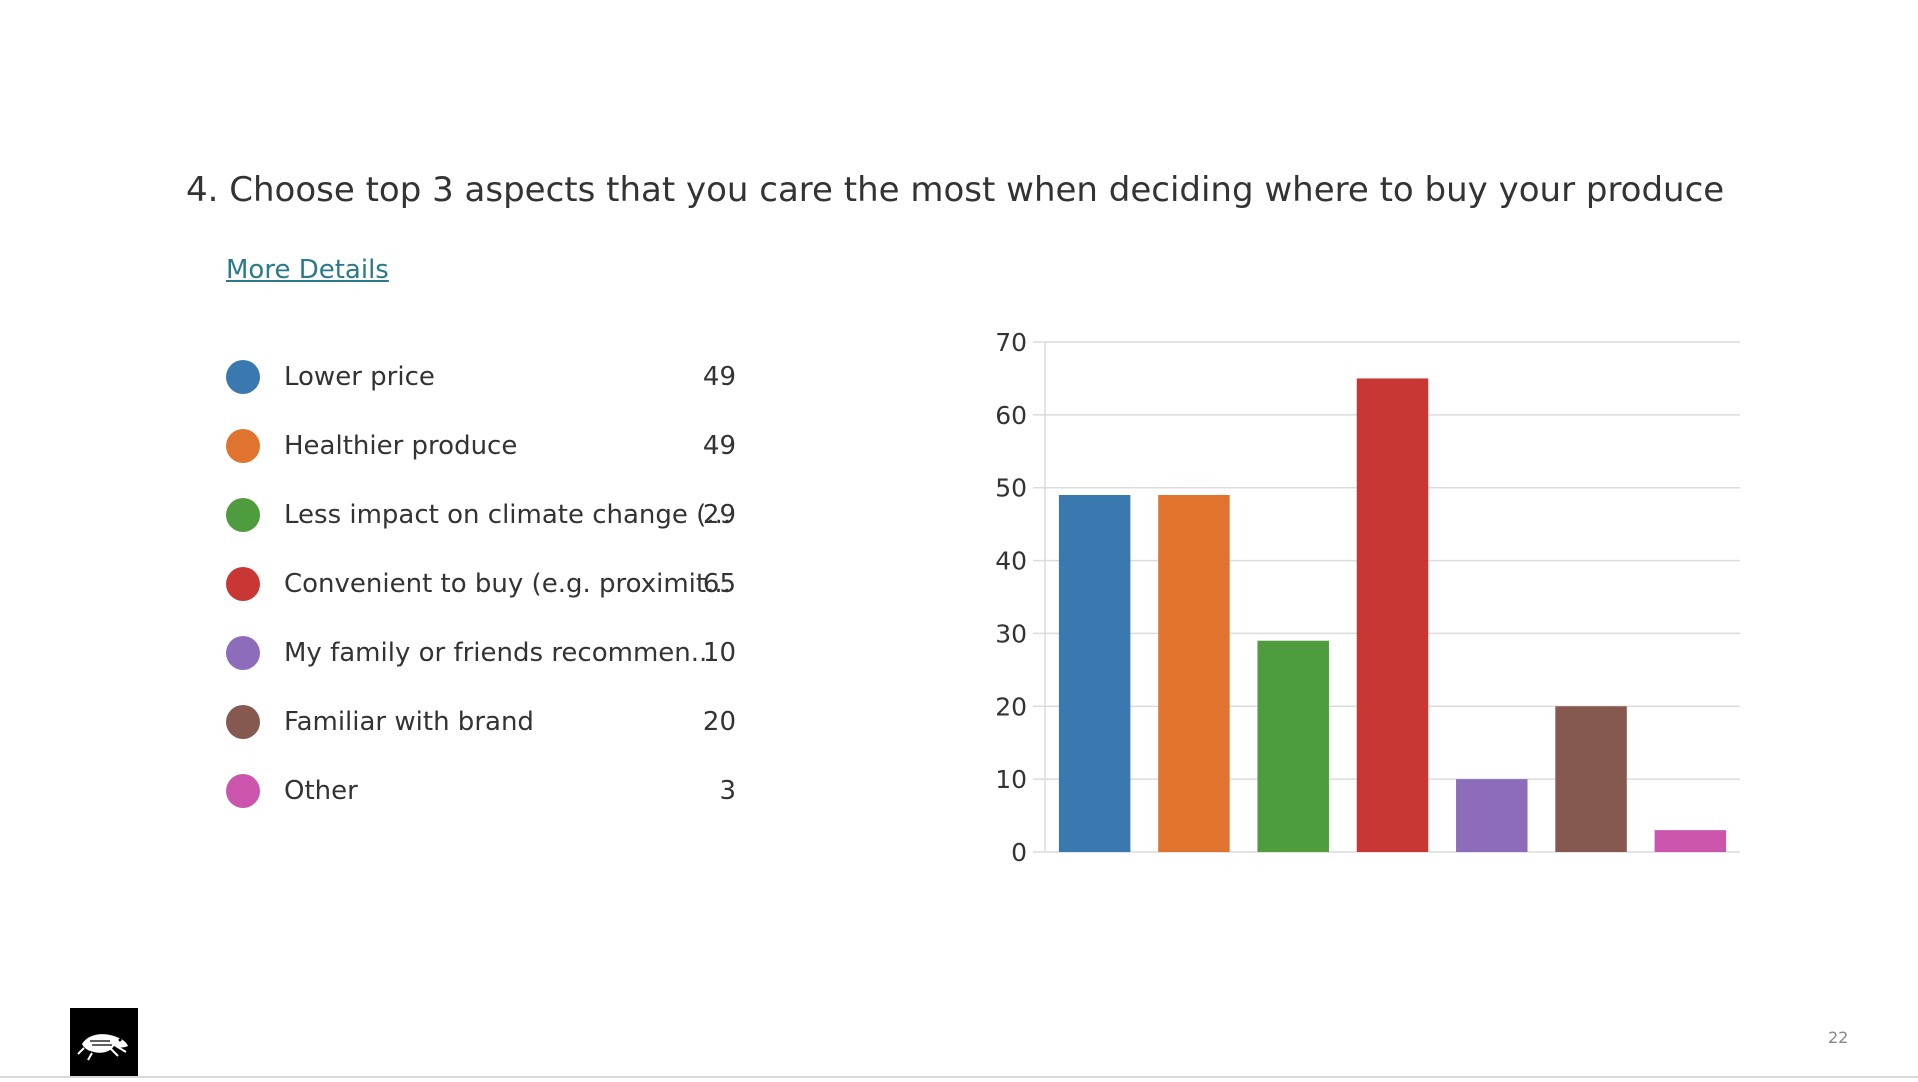 The height and width of the screenshot is (1082, 1918). Describe the element at coordinates (719, 515) in the screenshot. I see `legend-count: 29` at that location.